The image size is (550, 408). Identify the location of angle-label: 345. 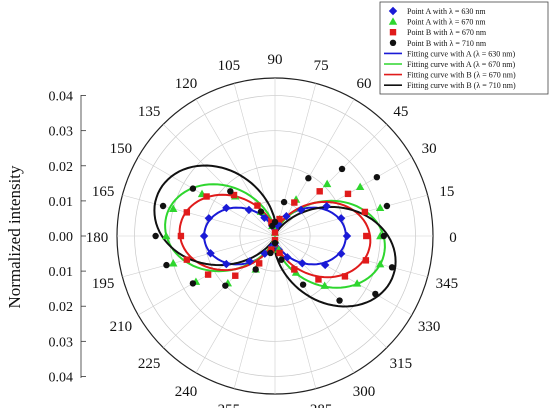
(447, 284).